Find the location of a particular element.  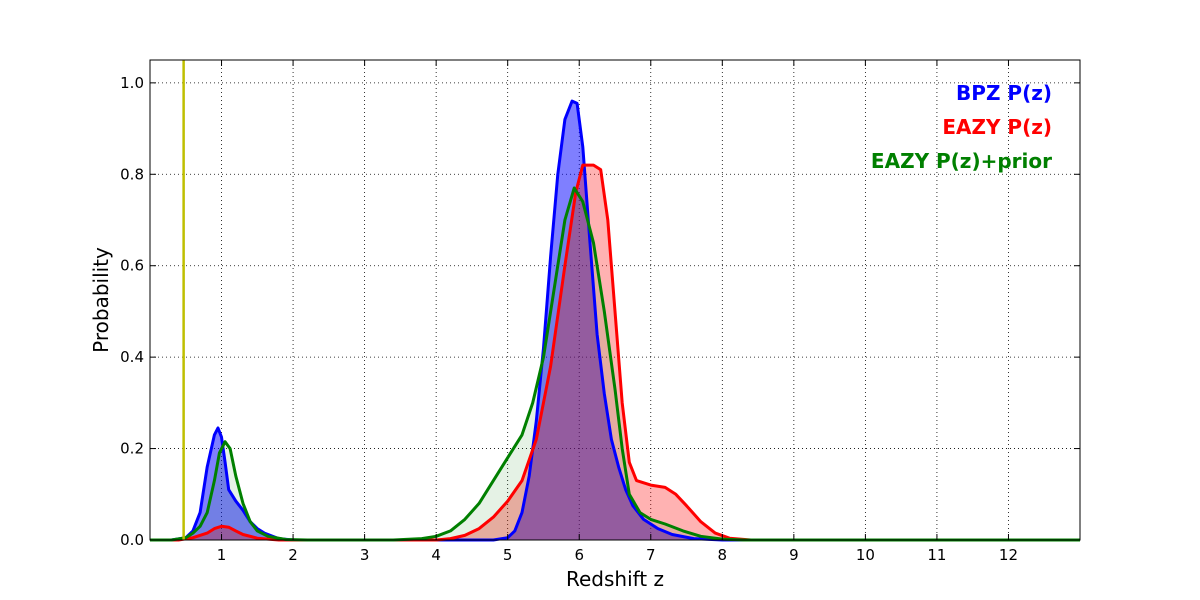

x-tick-label: 11 is located at coordinates (936, 555).